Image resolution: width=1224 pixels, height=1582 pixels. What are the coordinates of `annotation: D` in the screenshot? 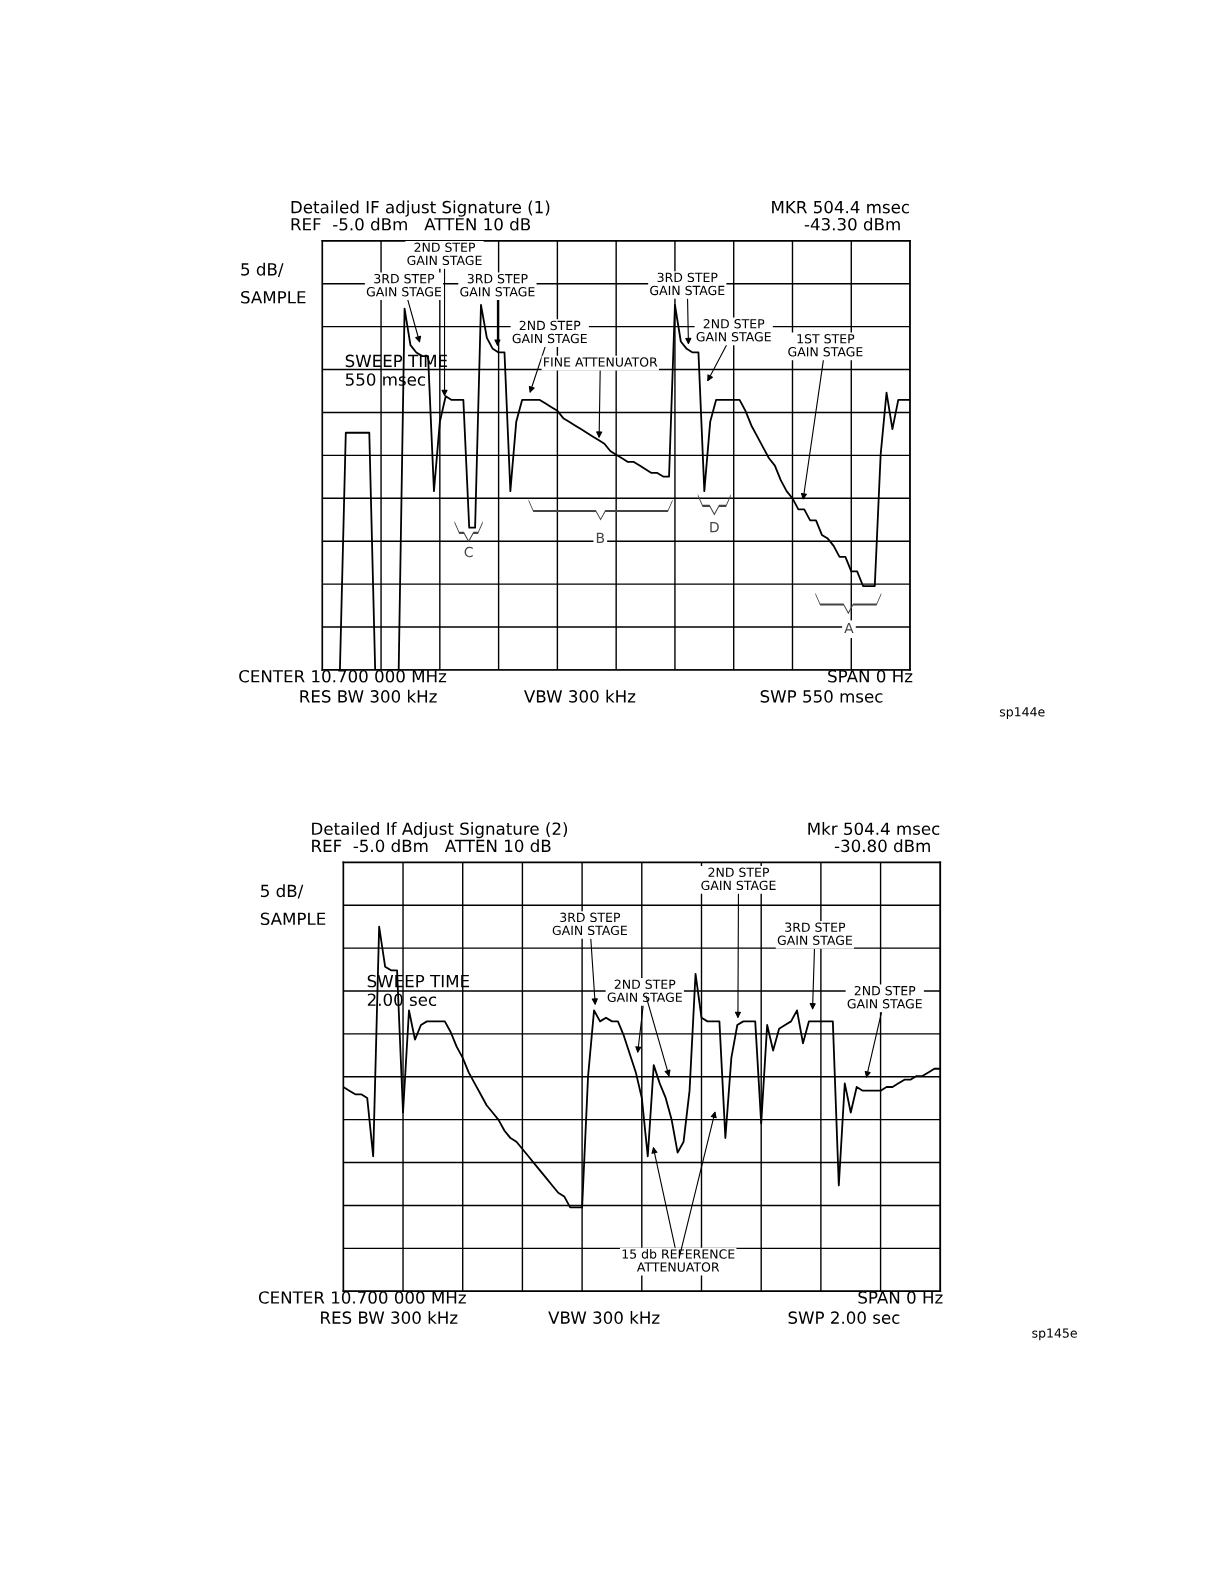 It's located at (714, 527).